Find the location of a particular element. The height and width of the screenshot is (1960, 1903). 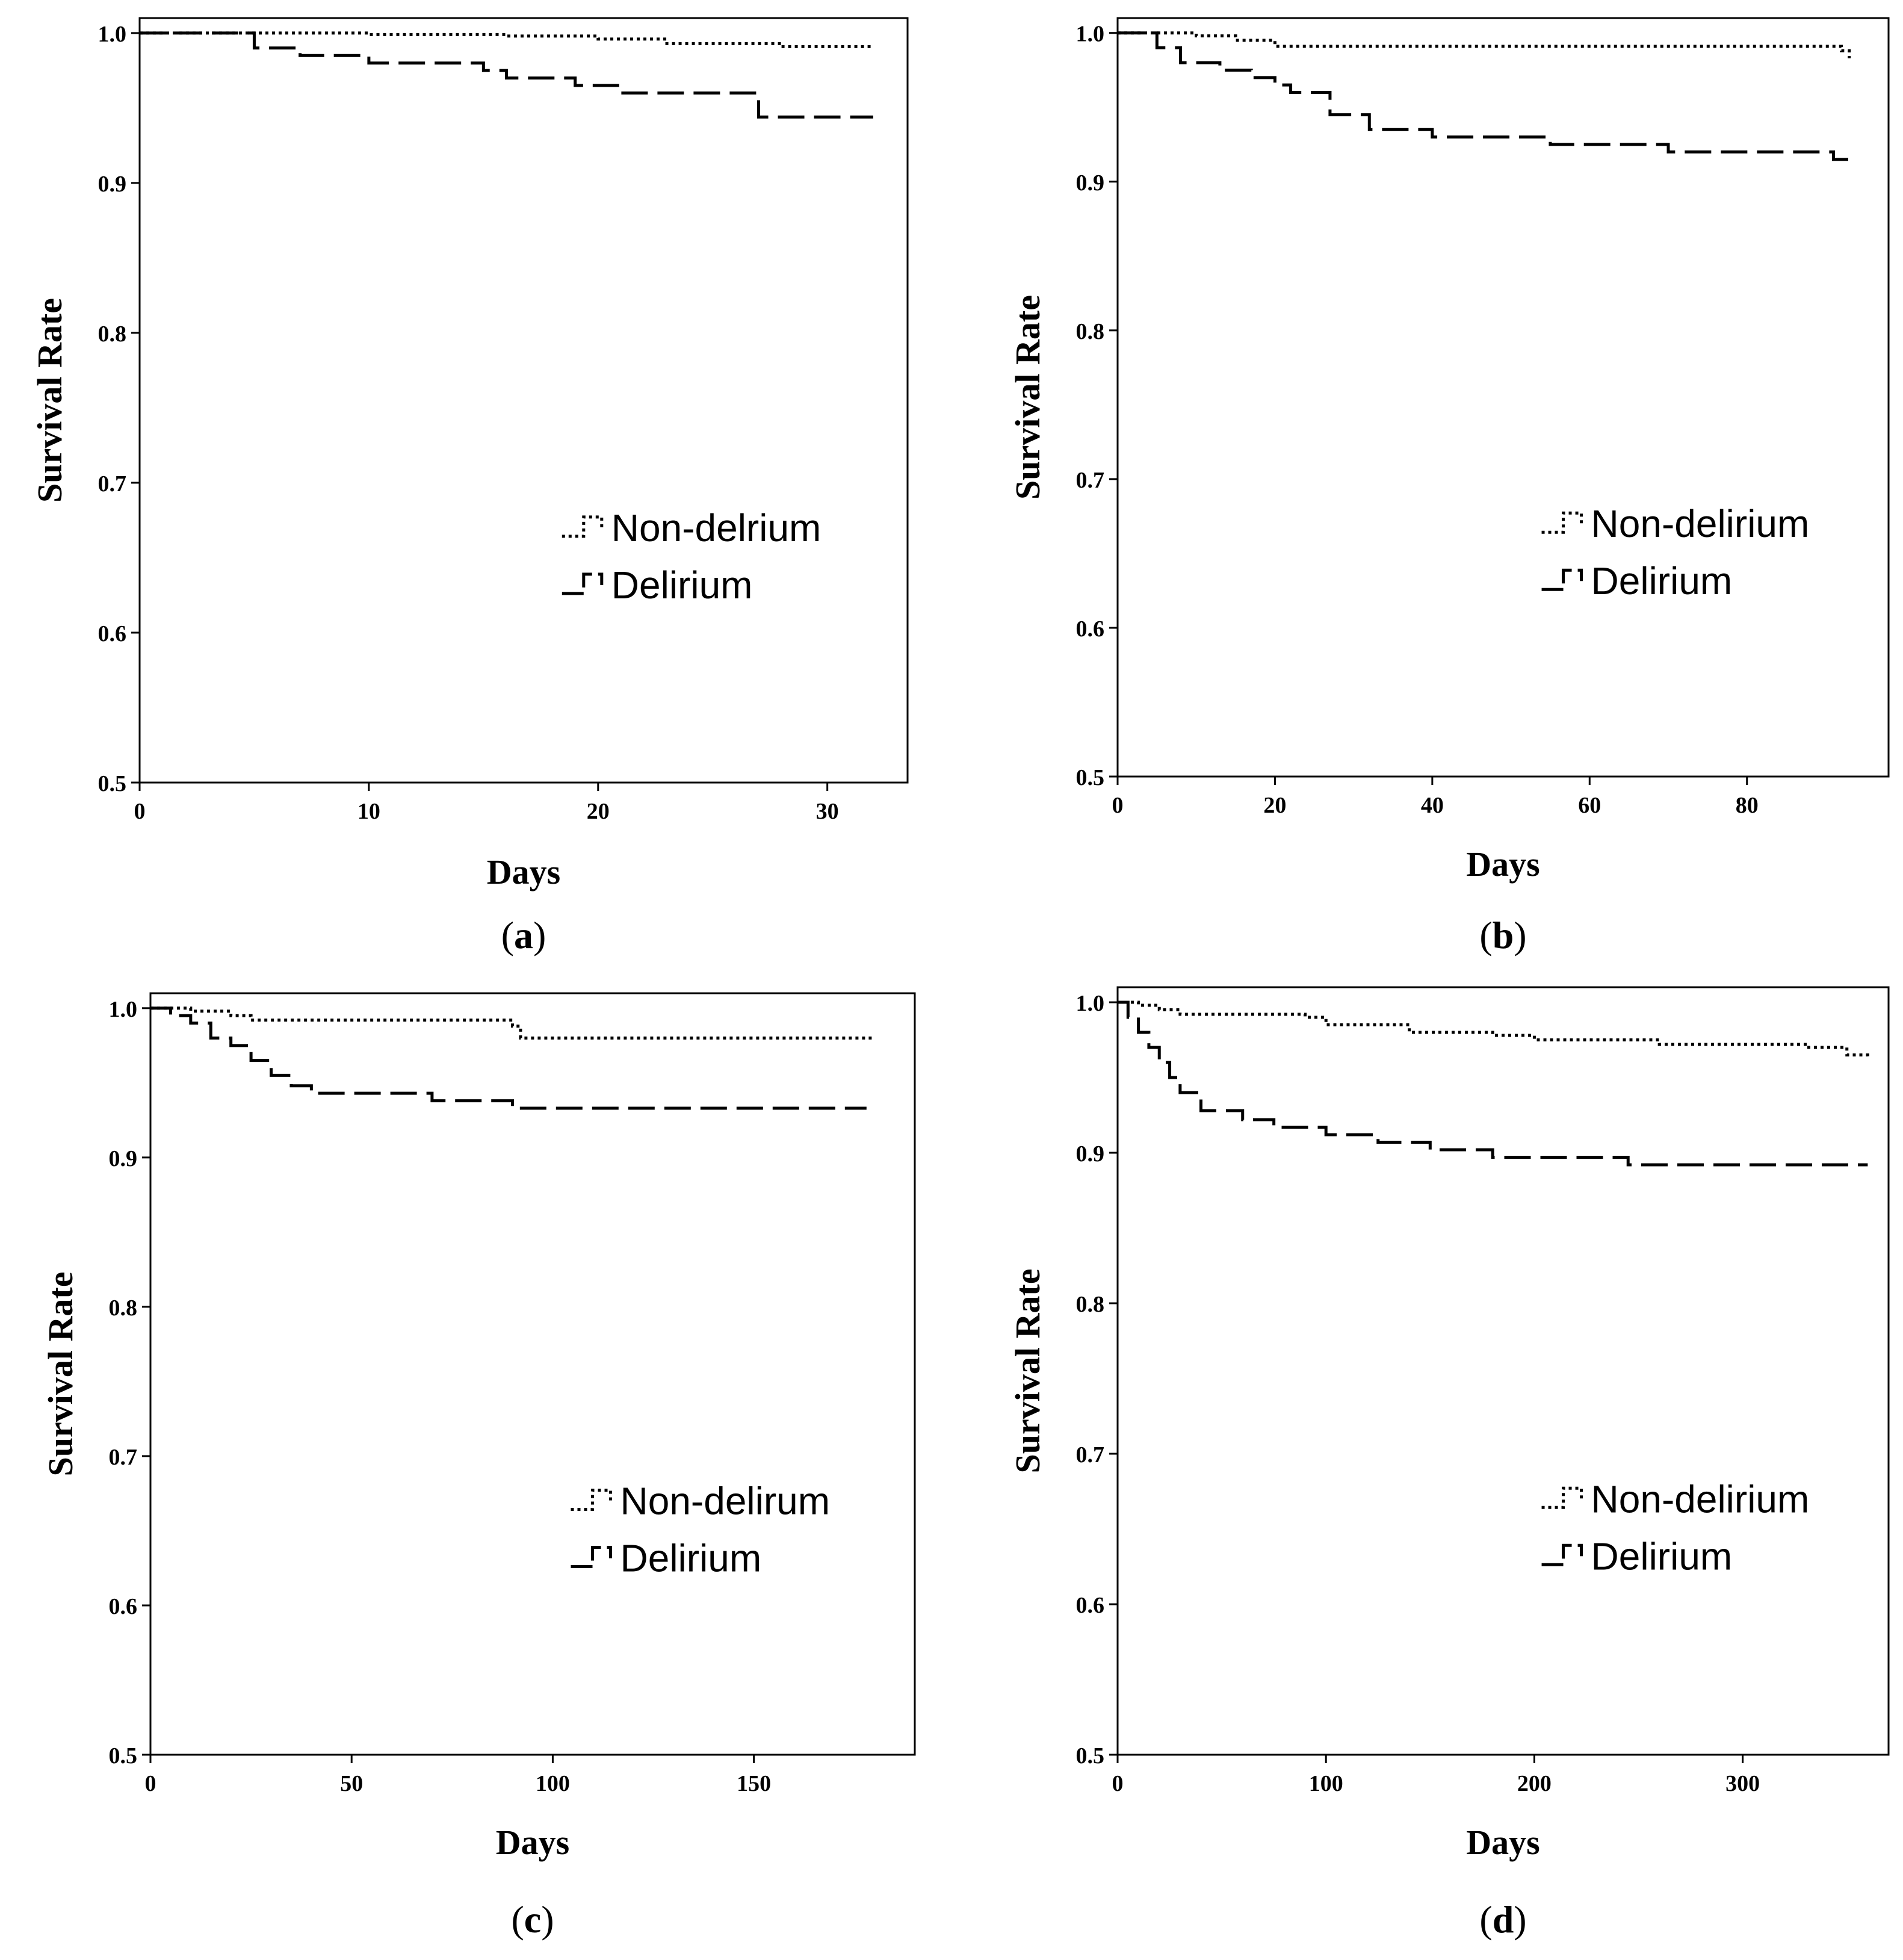

panel-label: (d) is located at coordinates (1502, 1920).